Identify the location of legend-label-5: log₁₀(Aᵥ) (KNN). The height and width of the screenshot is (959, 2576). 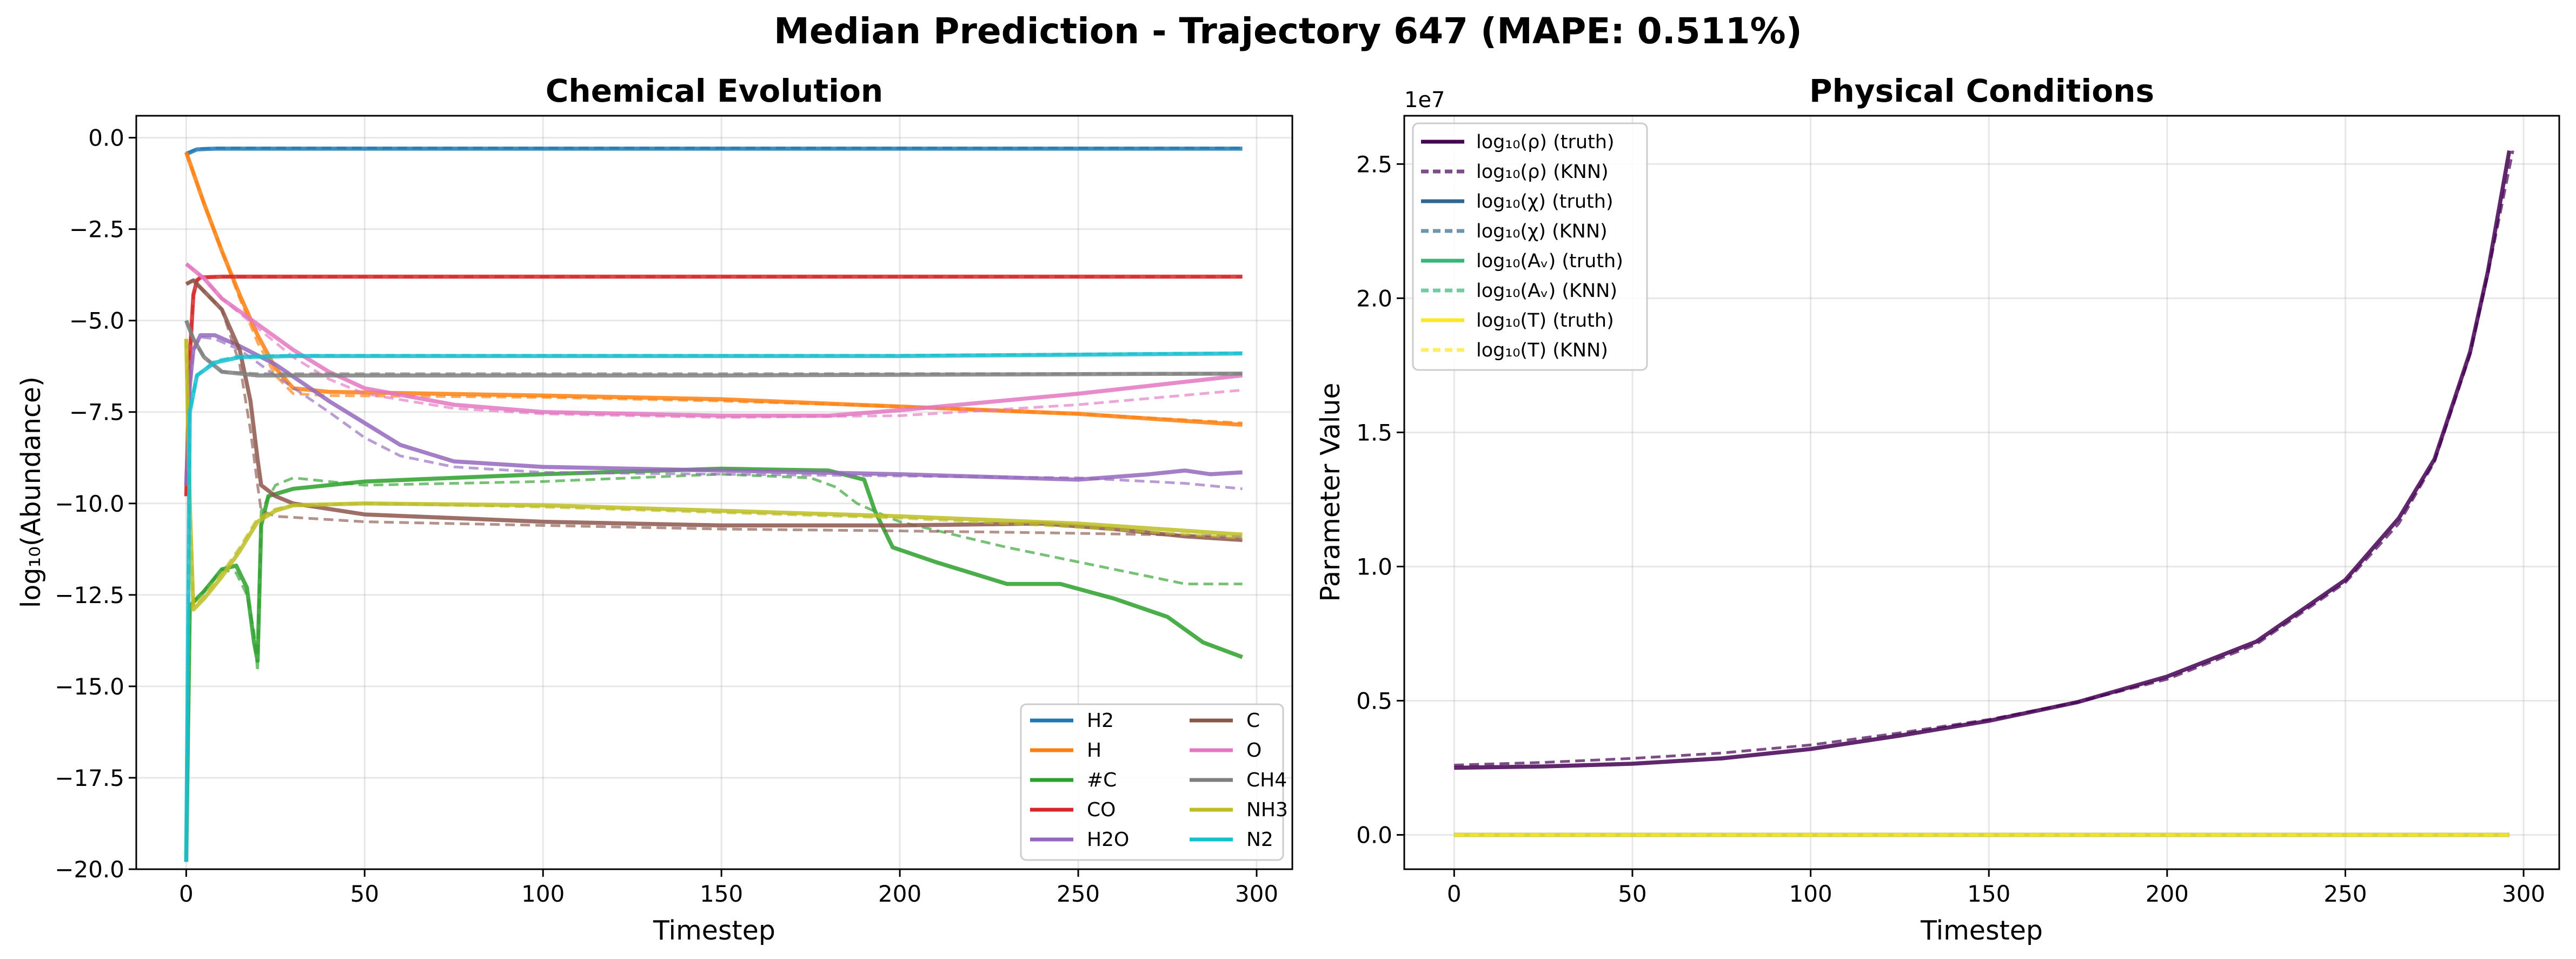
(1546, 291).